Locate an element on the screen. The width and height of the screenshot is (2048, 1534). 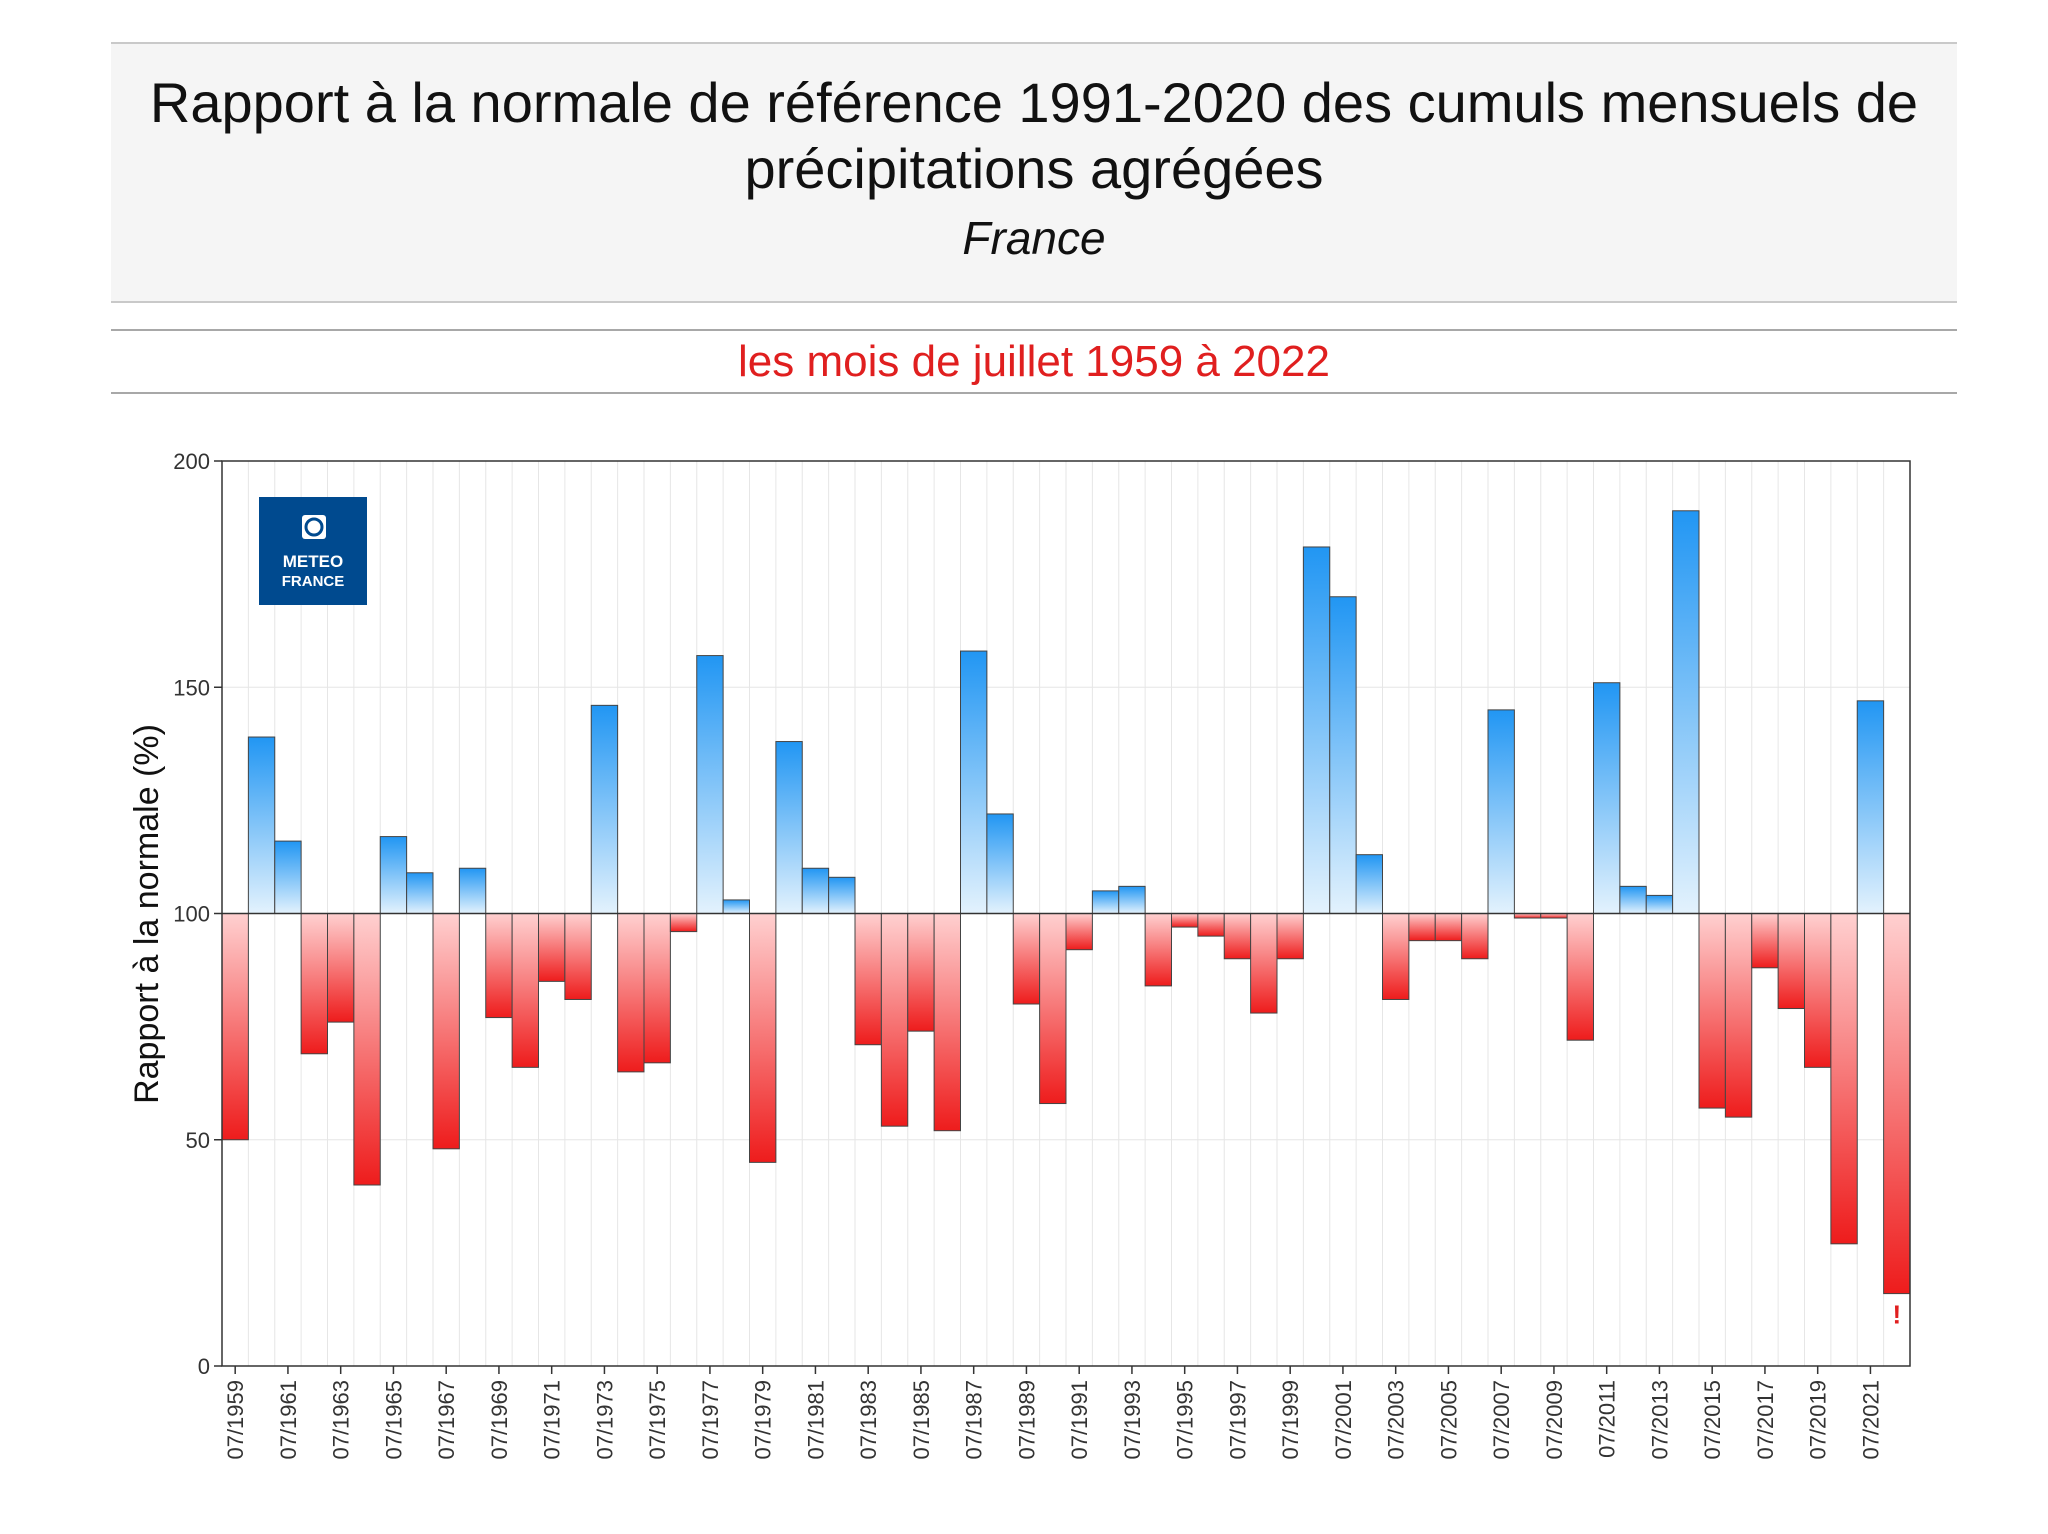
bar-1966 is located at coordinates (420, 893).